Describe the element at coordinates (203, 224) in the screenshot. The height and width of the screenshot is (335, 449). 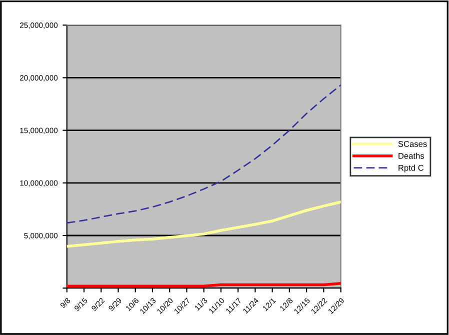
I see `line-series` at that location.